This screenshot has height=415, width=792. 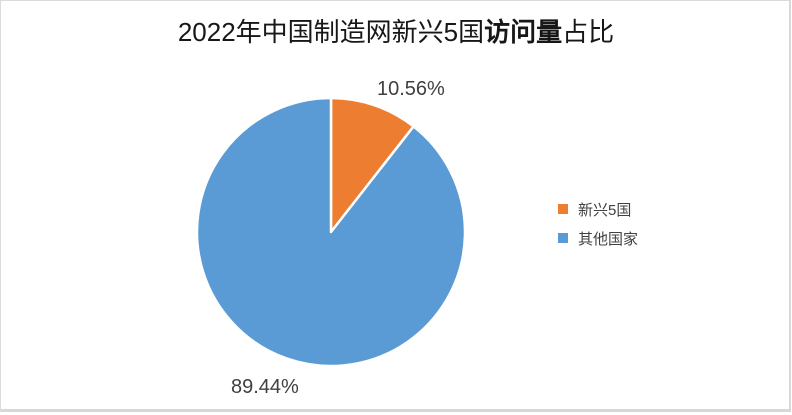 I want to click on chart-title-suffix: 占比, so click(x=588, y=32).